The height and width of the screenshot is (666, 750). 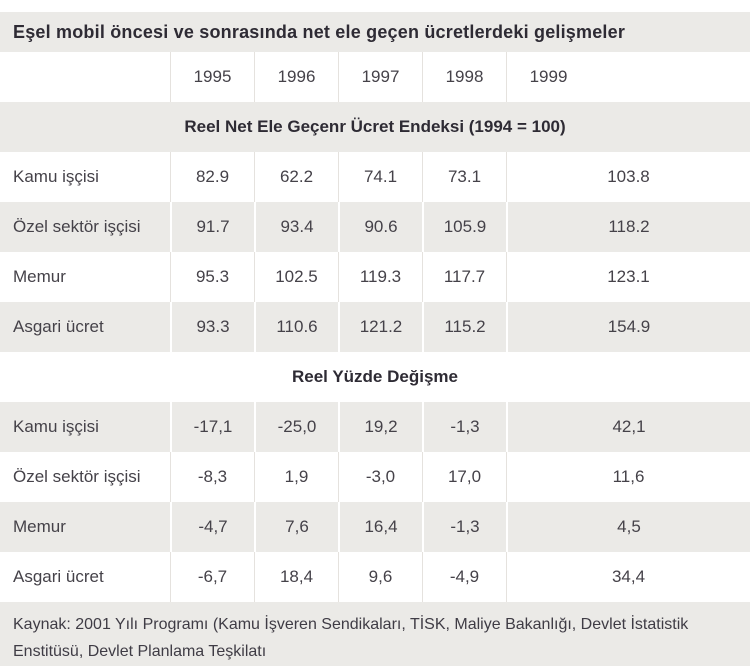 I want to click on cell-value: 18,4, so click(x=296, y=577).